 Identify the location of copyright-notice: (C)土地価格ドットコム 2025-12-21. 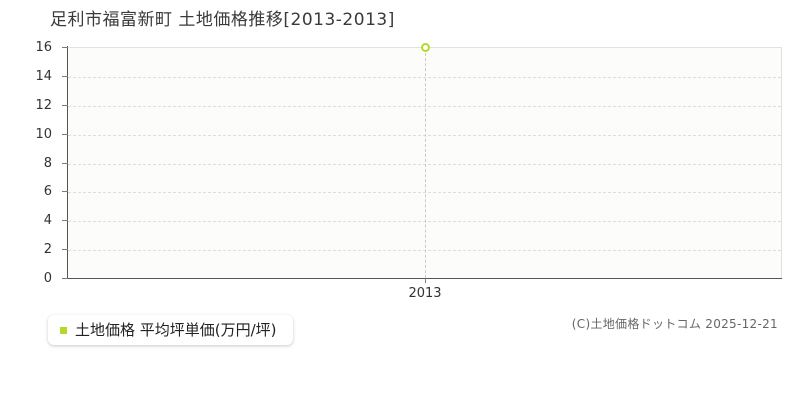
(674, 324).